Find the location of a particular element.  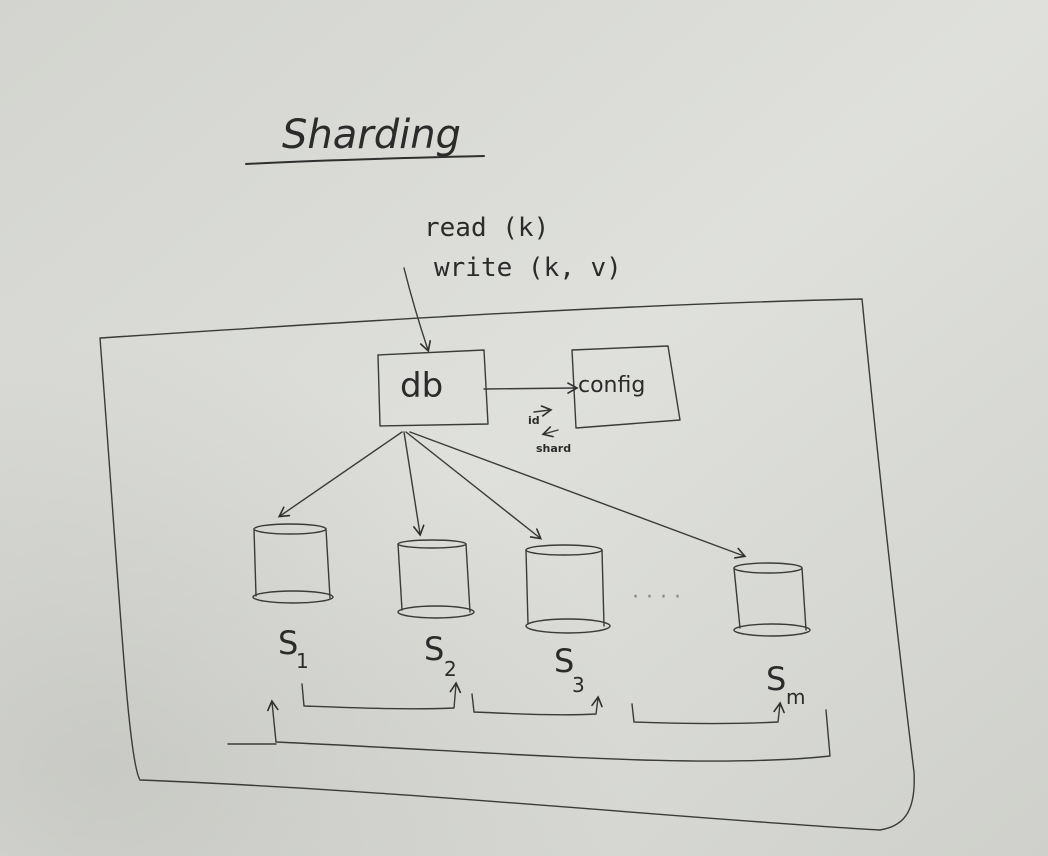

db-config-arrow is located at coordinates (531, 388).